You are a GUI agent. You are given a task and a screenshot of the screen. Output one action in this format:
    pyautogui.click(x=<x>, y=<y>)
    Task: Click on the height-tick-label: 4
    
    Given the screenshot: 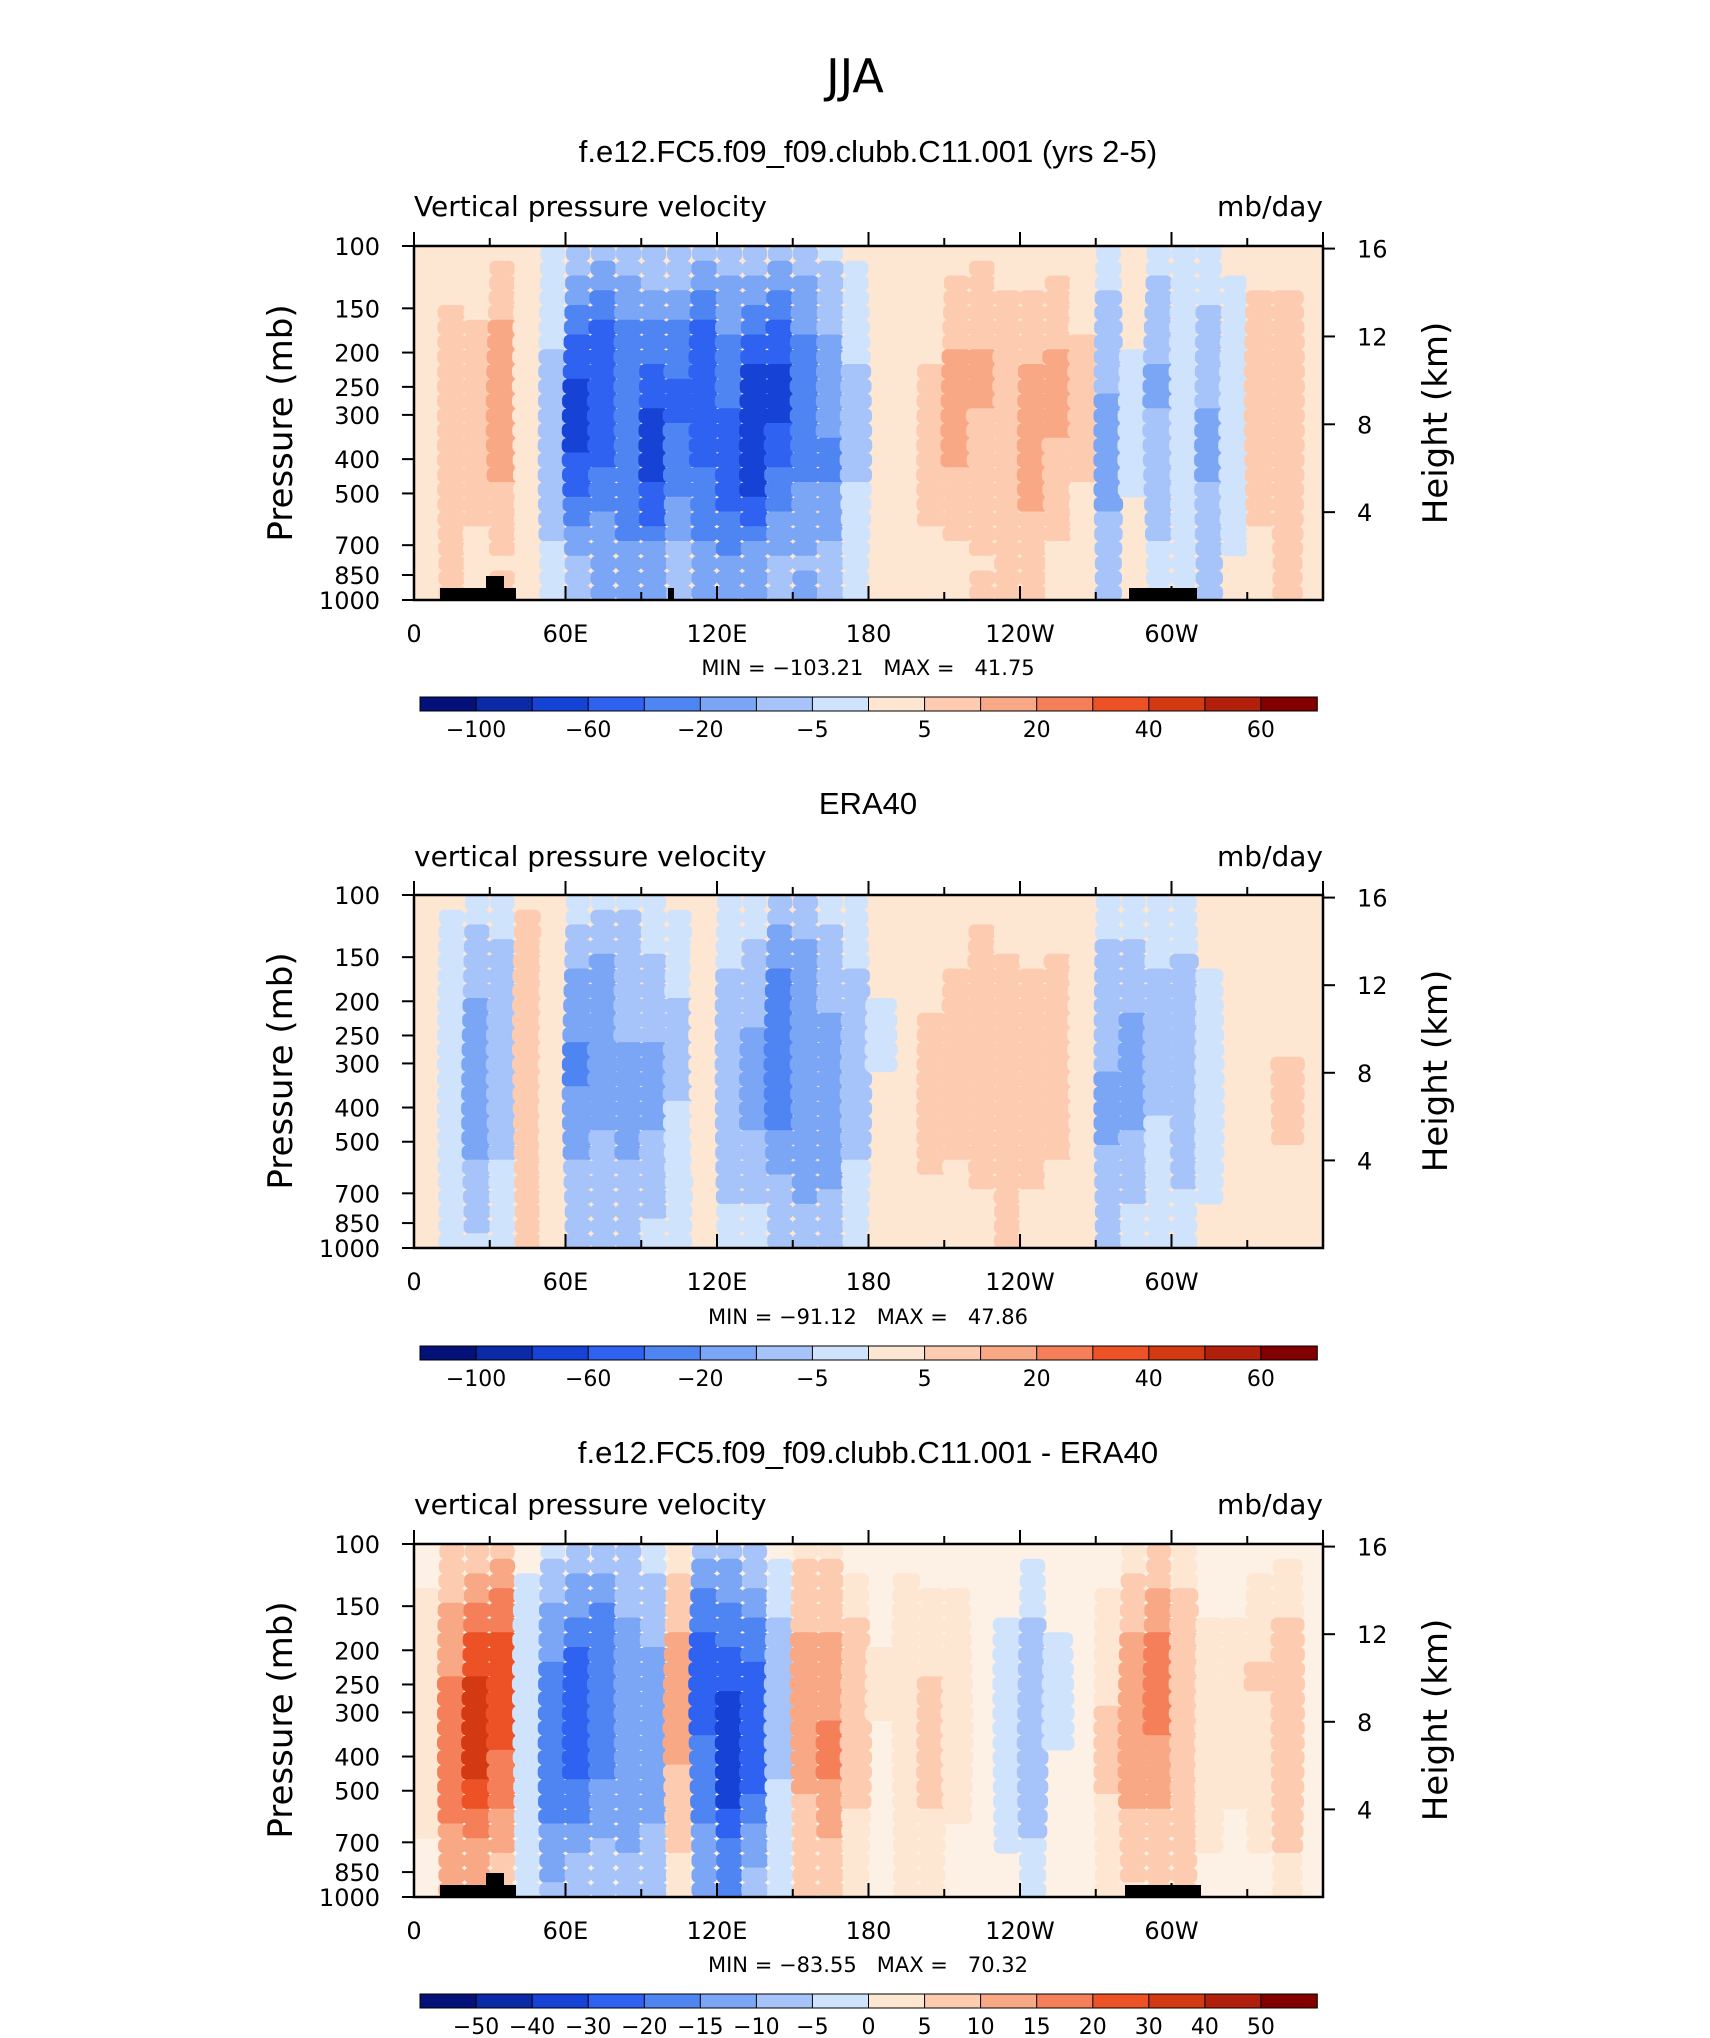 What is the action you would take?
    pyautogui.click(x=1364, y=513)
    